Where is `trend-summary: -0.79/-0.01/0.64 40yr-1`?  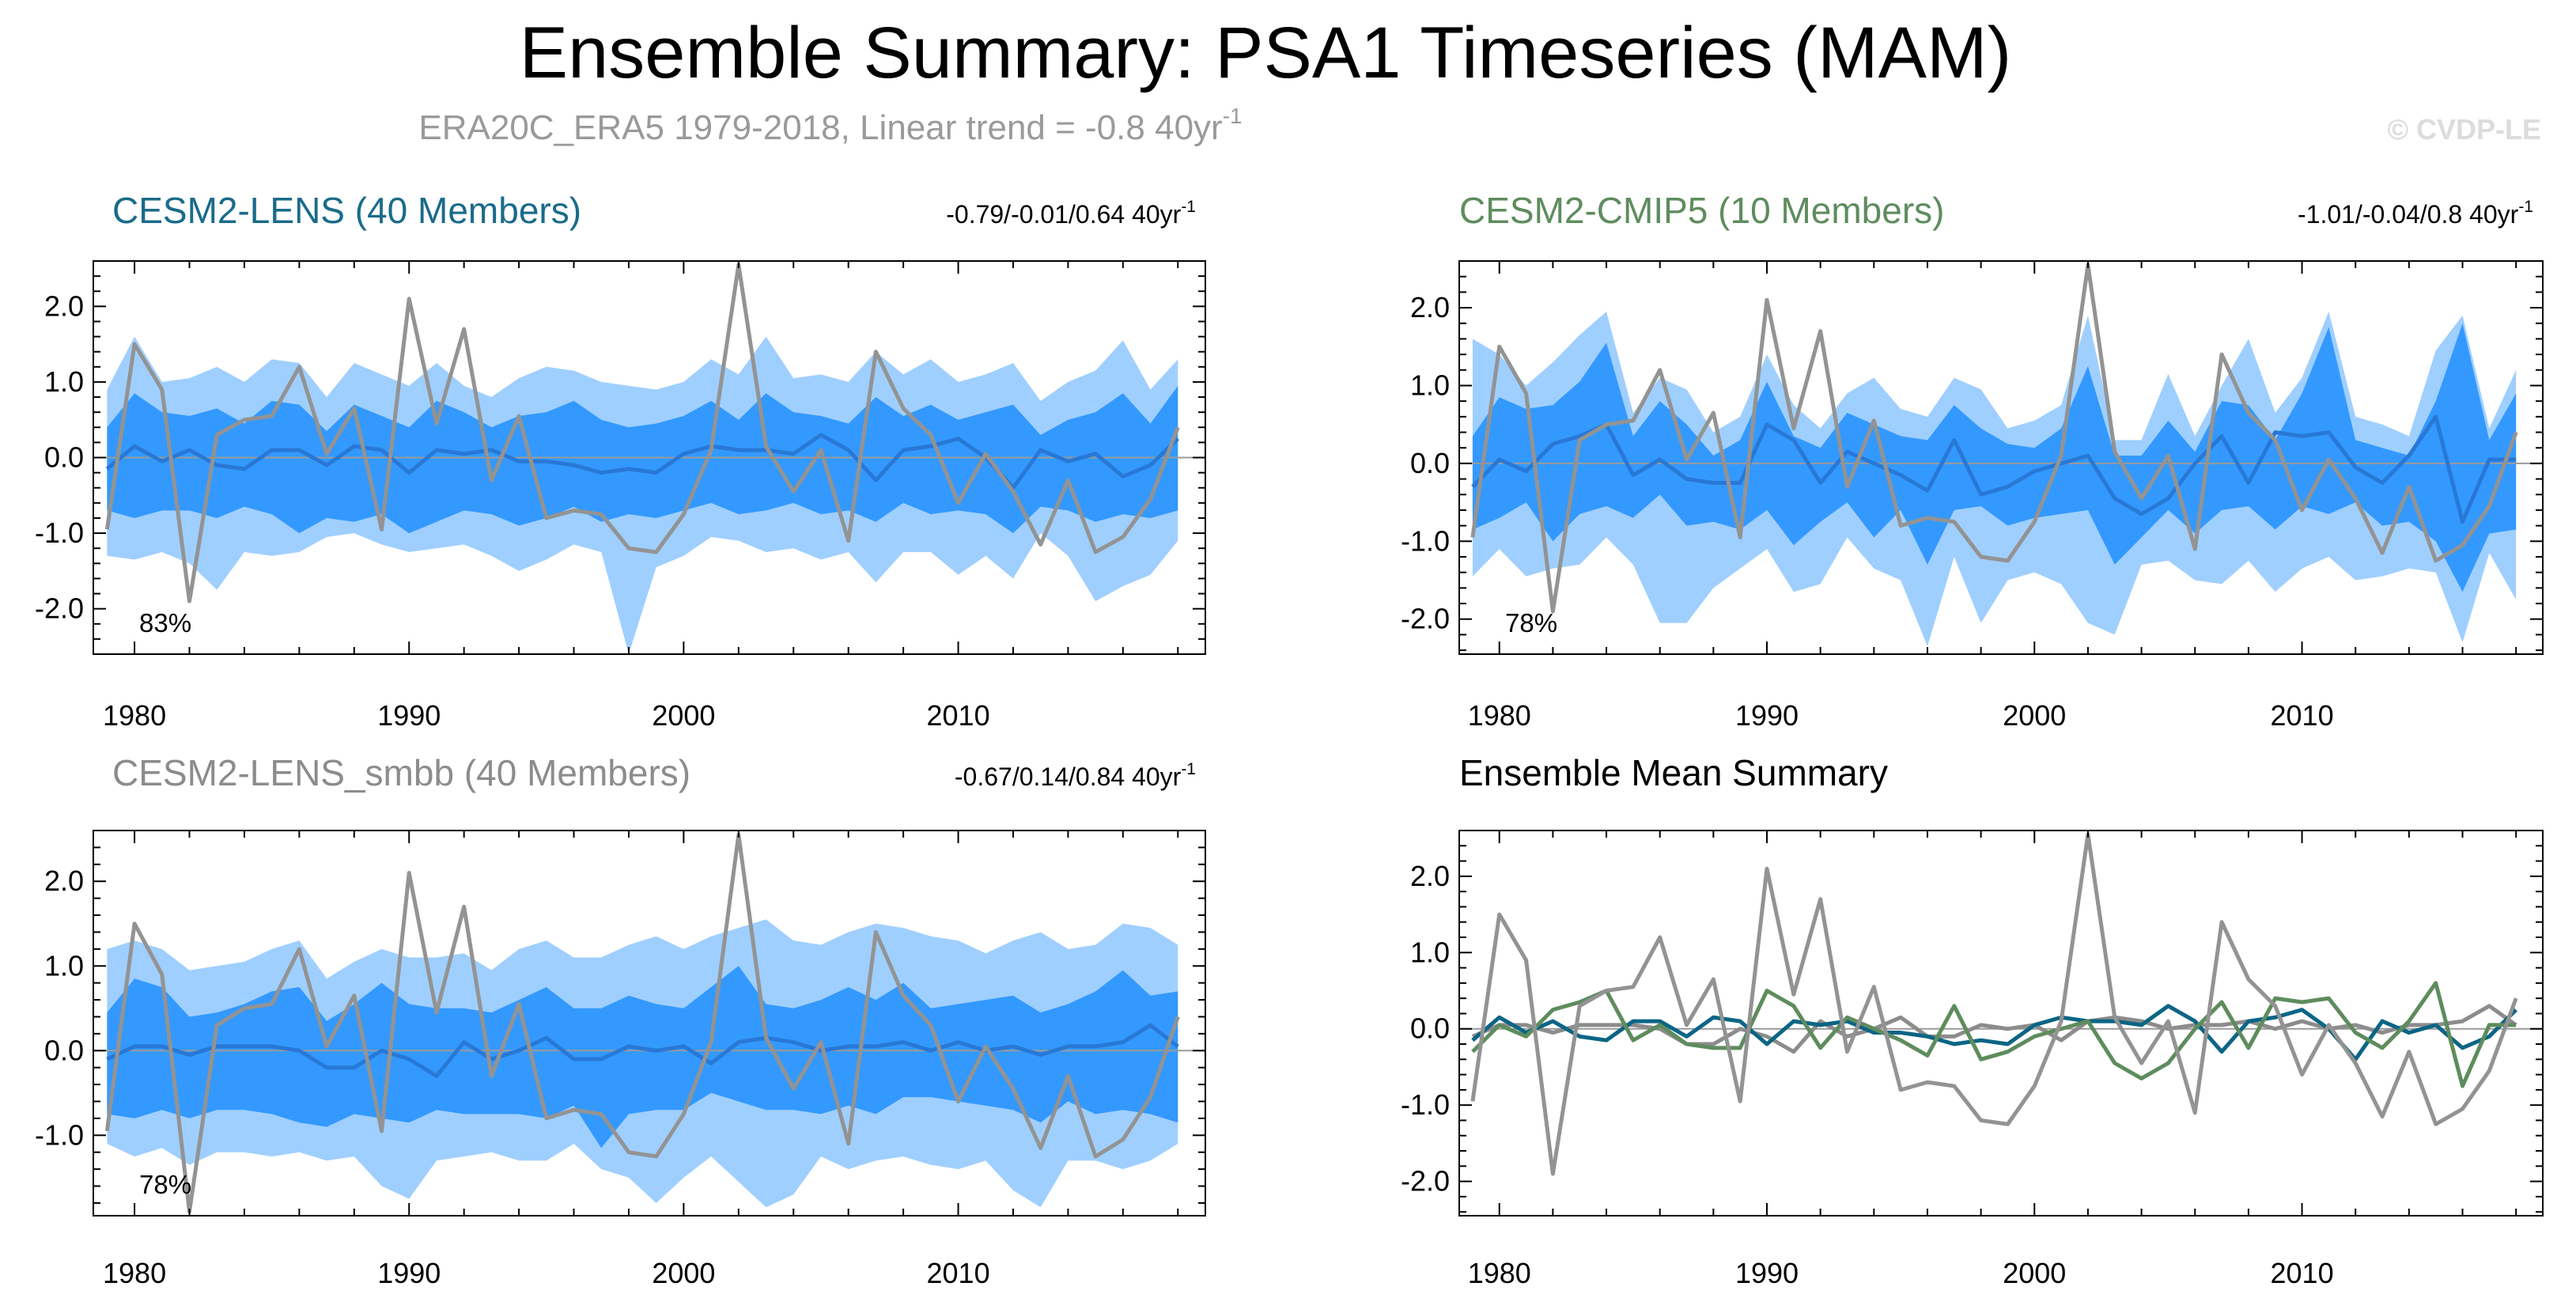 trend-summary: -0.79/-0.01/0.64 40yr-1 is located at coordinates (1071, 213).